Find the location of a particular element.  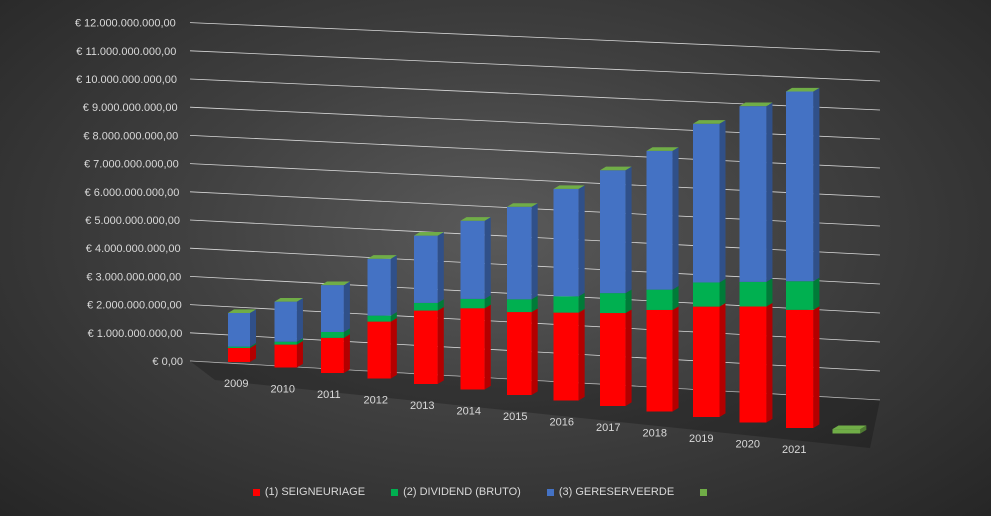

x-tick-label: 2013 is located at coordinates (422, 406).